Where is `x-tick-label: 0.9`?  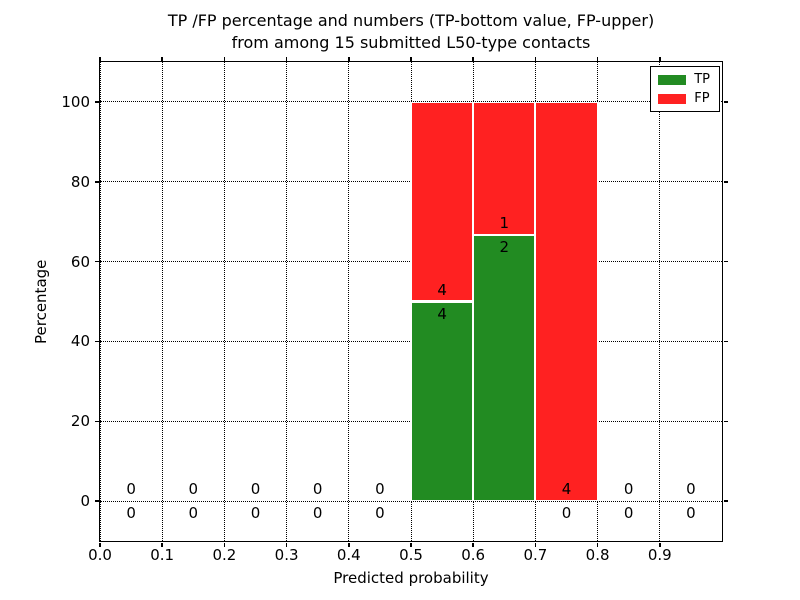
x-tick-label: 0.9 is located at coordinates (659, 555).